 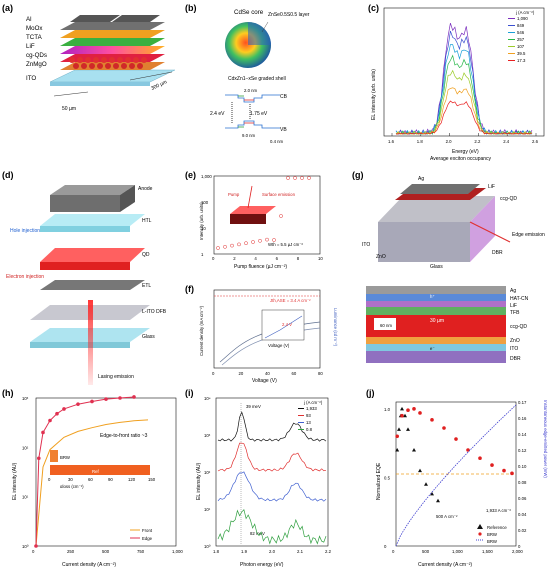 I want to click on x-tick-label: 2.1, so click(x=300, y=551).